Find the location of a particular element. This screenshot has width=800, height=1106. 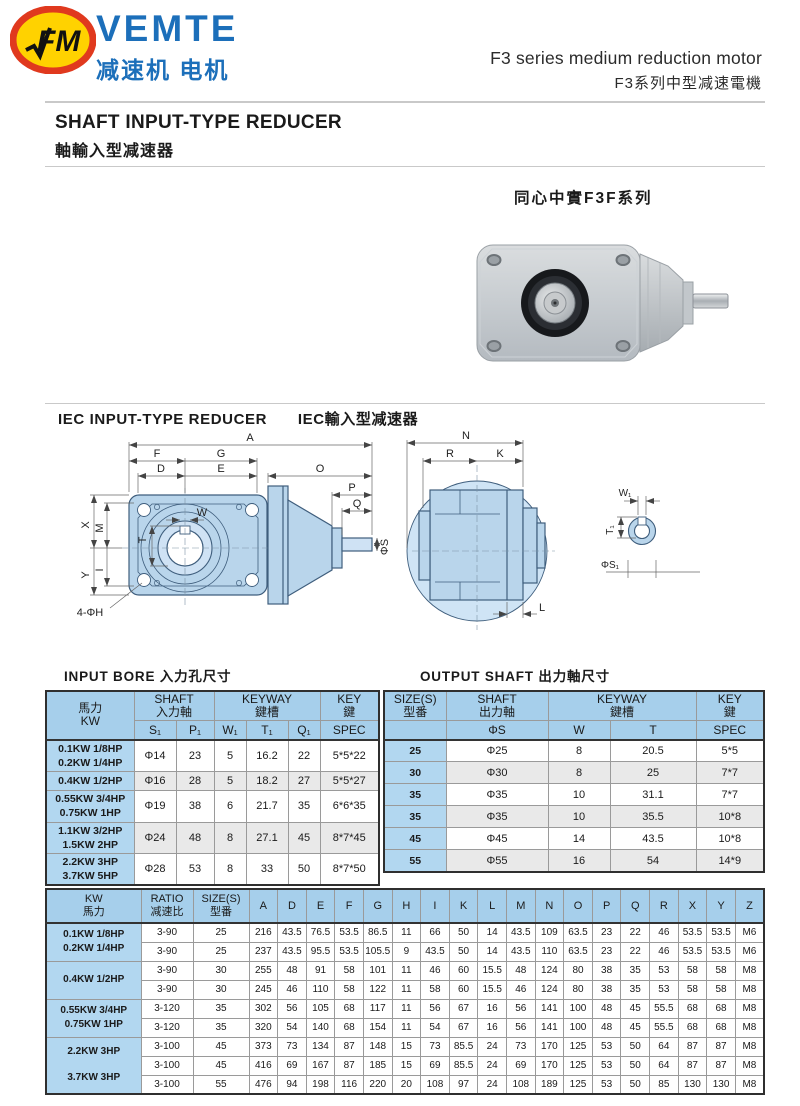

table-subheader-row: ΦS W T SPEC is located at coordinates (574, 730).